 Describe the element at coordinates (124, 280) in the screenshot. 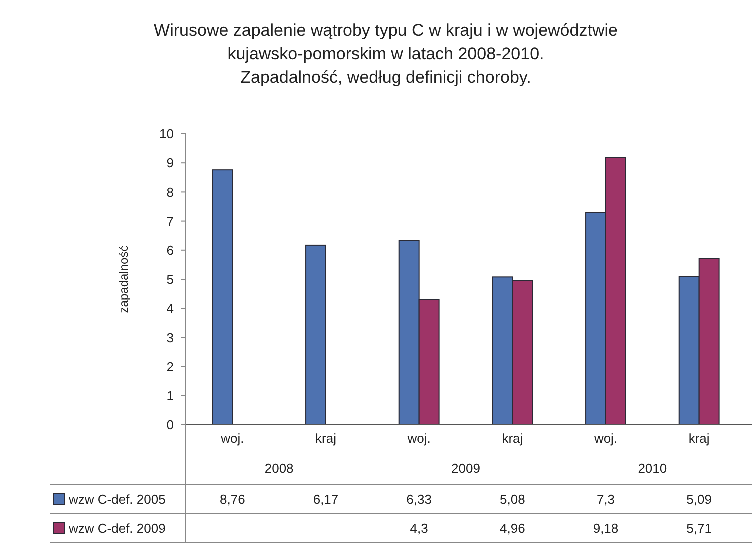

I see `y-axis-title: zapadalność` at that location.